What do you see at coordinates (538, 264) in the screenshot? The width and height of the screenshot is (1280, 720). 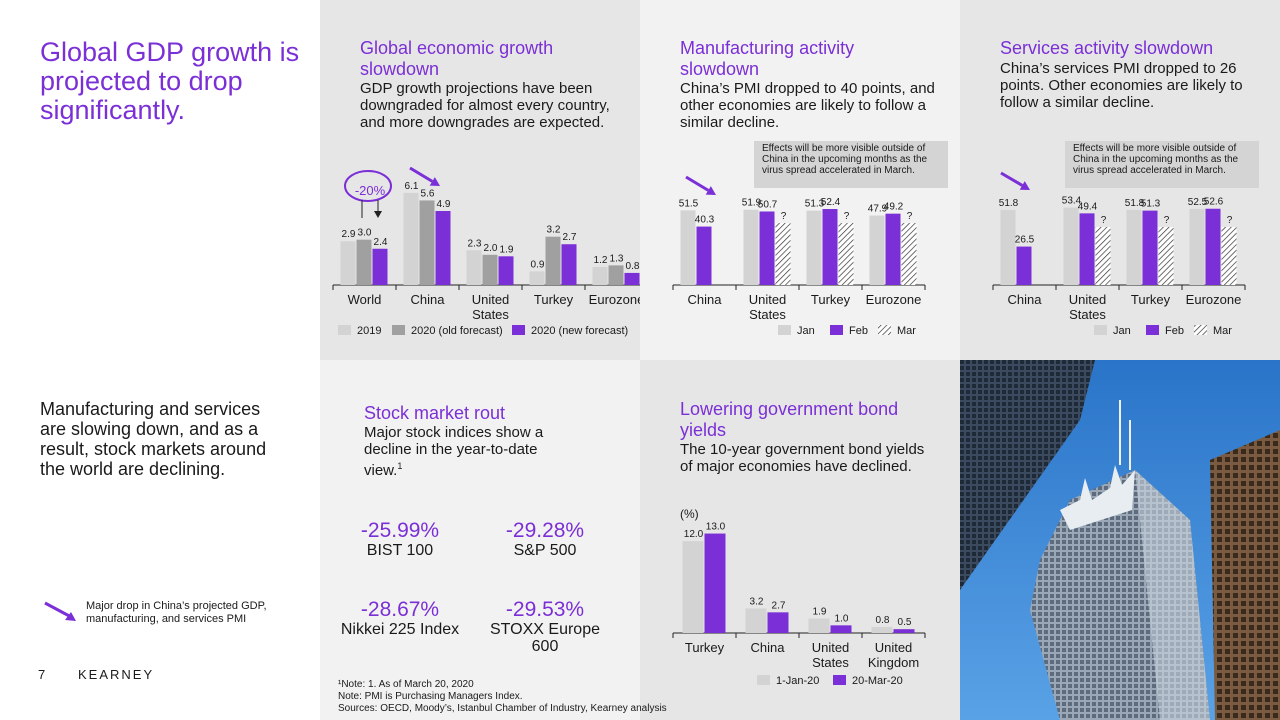 I see `gdp-value-label: 0.9` at bounding box center [538, 264].